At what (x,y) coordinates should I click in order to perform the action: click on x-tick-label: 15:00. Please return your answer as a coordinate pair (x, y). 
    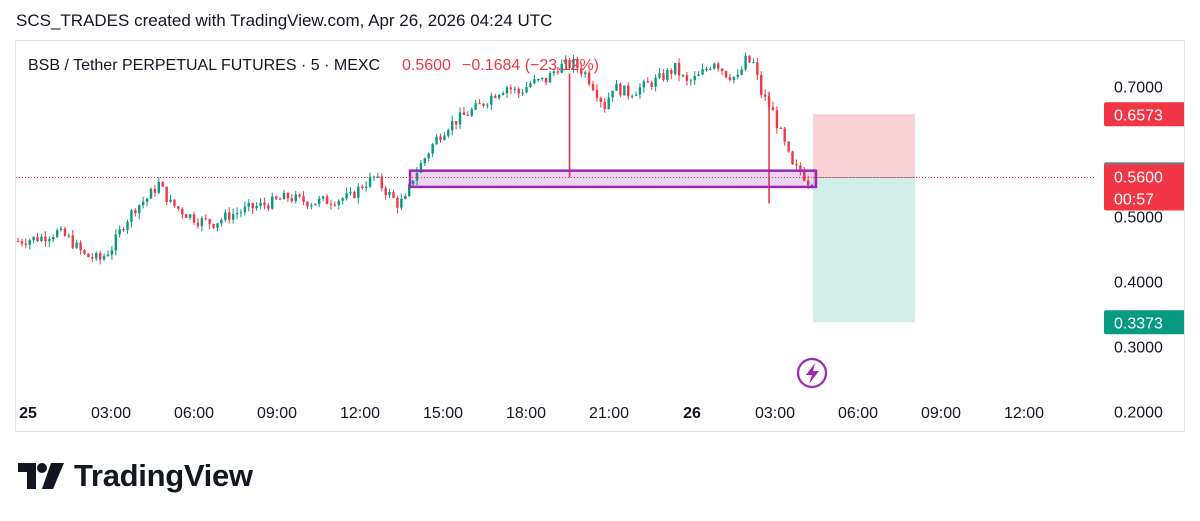
    Looking at the image, I should click on (443, 413).